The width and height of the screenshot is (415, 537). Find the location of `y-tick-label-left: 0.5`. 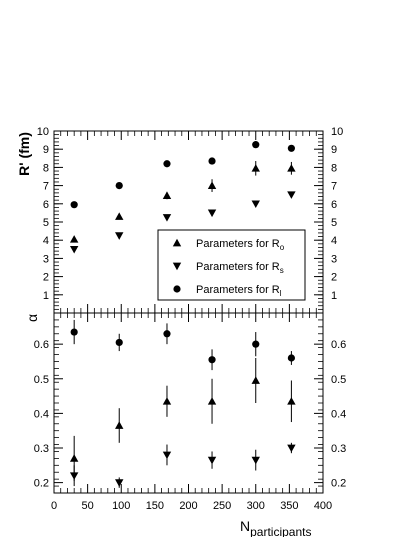

y-tick-label-left: 0.5 is located at coordinates (41, 380).